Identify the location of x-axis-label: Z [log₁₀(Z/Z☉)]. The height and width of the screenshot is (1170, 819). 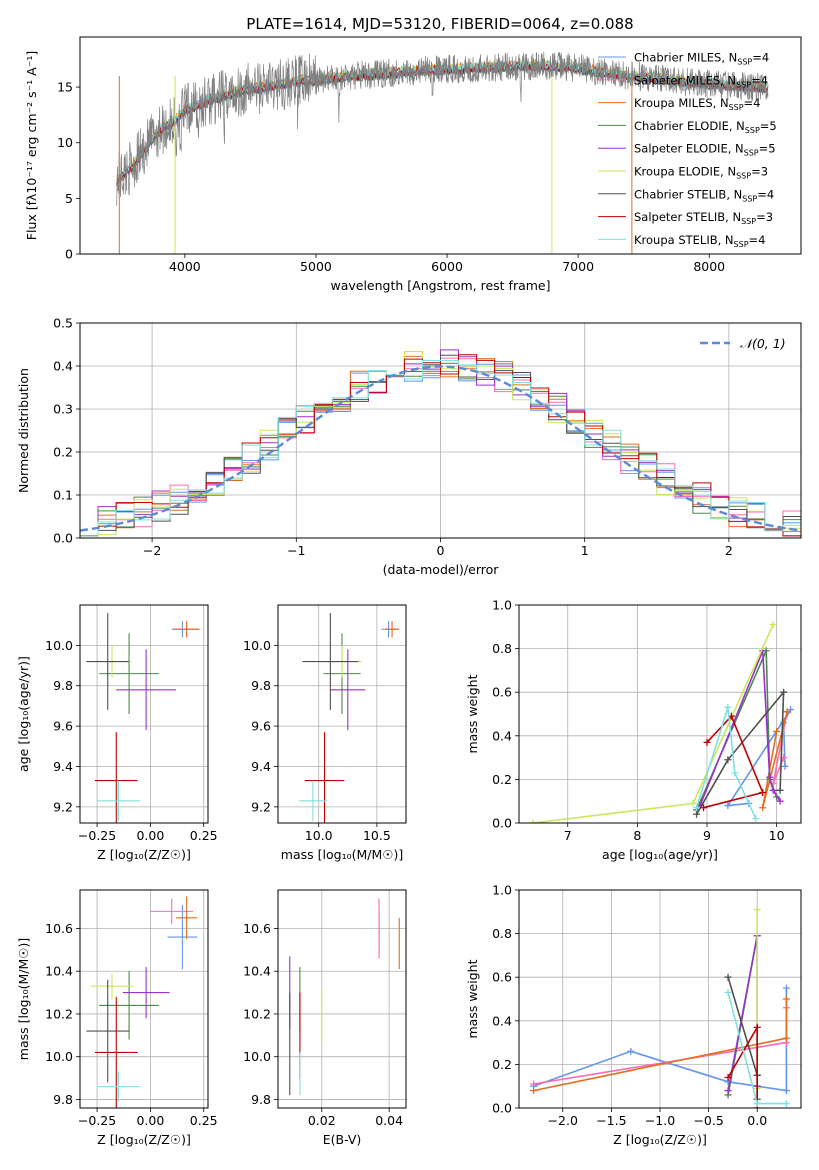
(660, 1139).